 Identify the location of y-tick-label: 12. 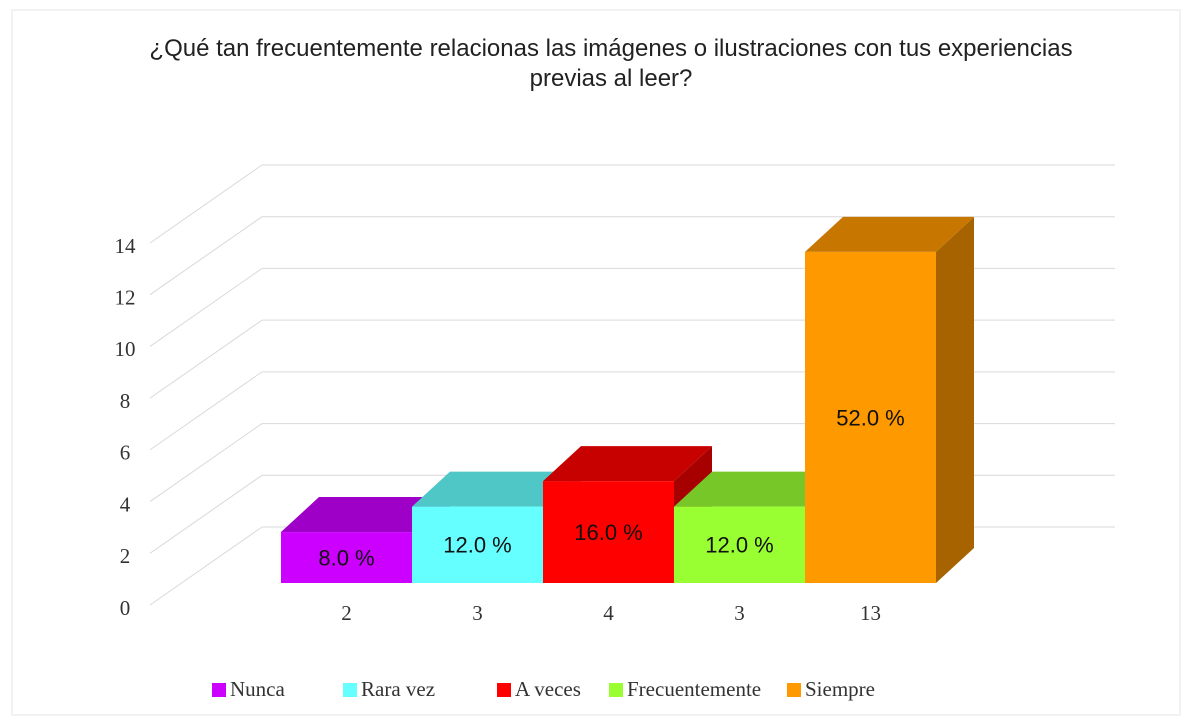
(125, 298).